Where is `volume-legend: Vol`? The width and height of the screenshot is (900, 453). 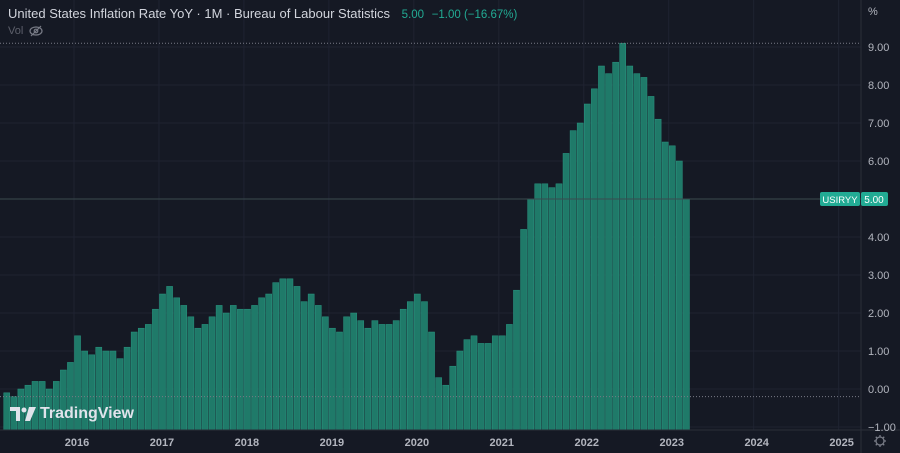 volume-legend: Vol is located at coordinates (25, 31).